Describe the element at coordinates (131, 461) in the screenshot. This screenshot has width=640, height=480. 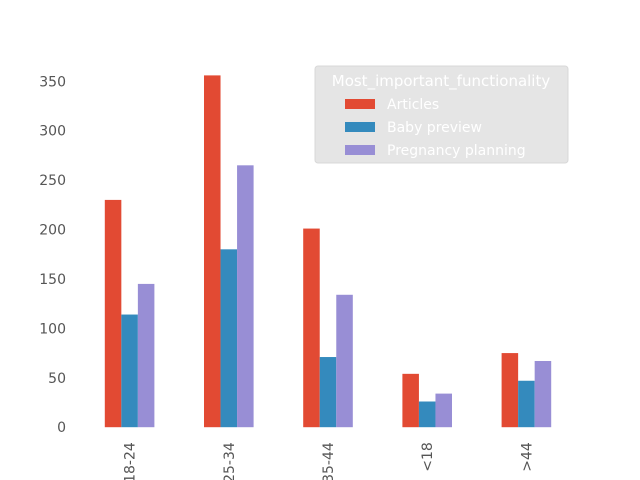
I see `x-tick-label: 18-24` at that location.